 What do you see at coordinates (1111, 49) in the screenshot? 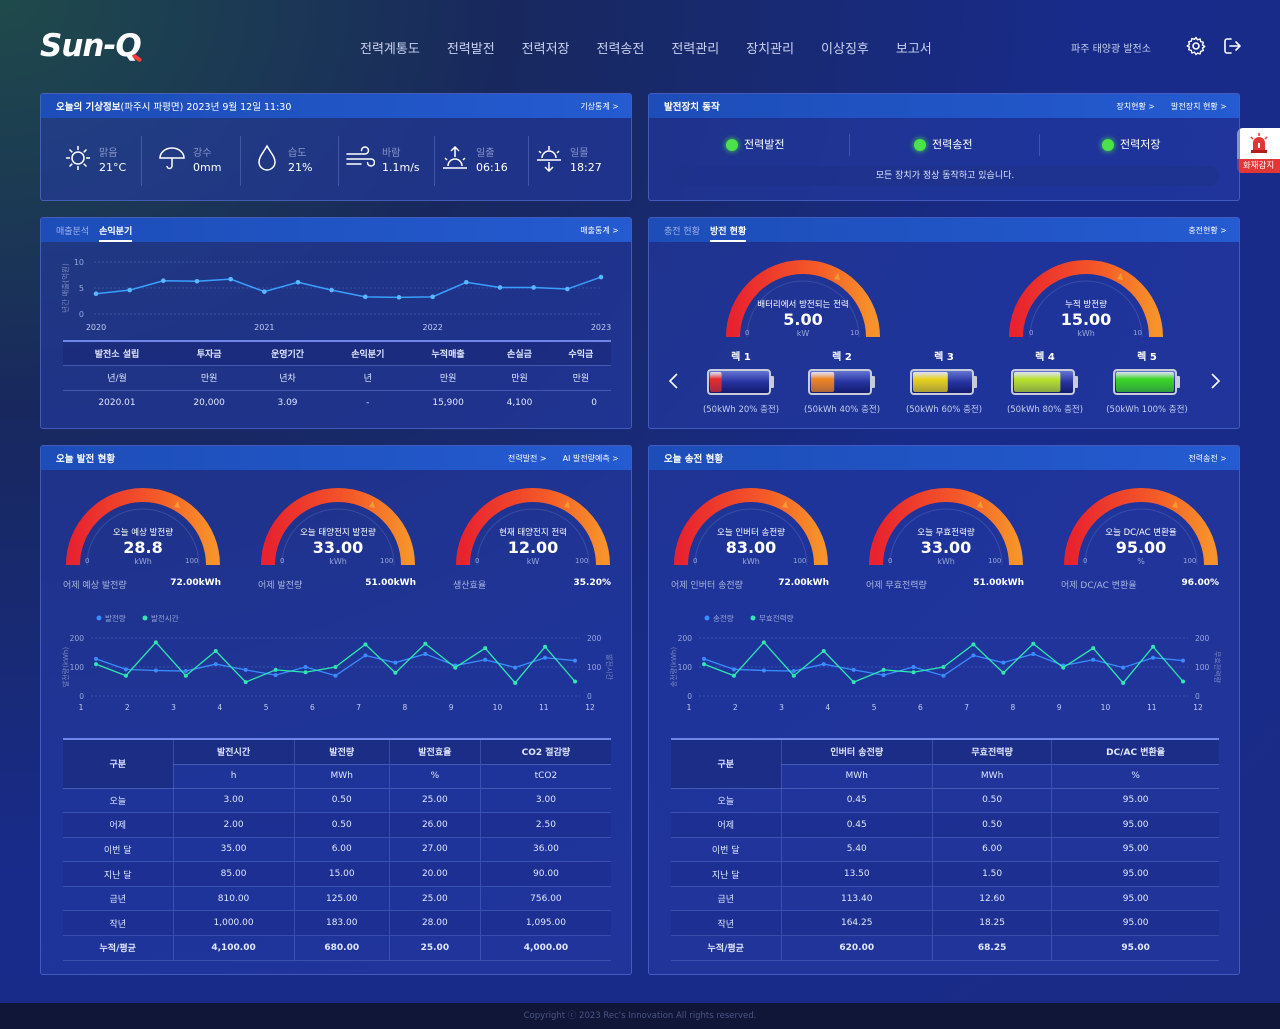
I see `site-name: 파주 태양광 발전소` at bounding box center [1111, 49].